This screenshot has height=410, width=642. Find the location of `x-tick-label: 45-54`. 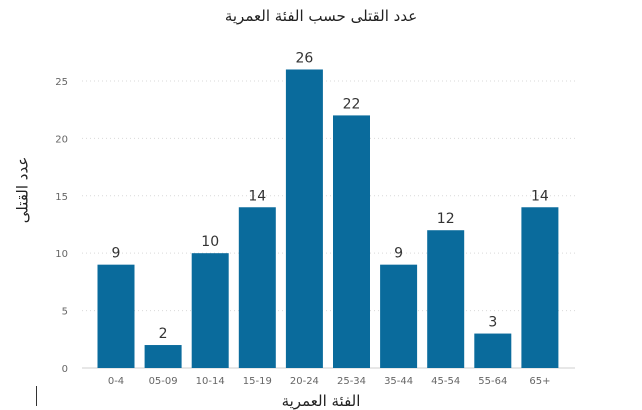

x-tick-label: 45-54 is located at coordinates (445, 381).